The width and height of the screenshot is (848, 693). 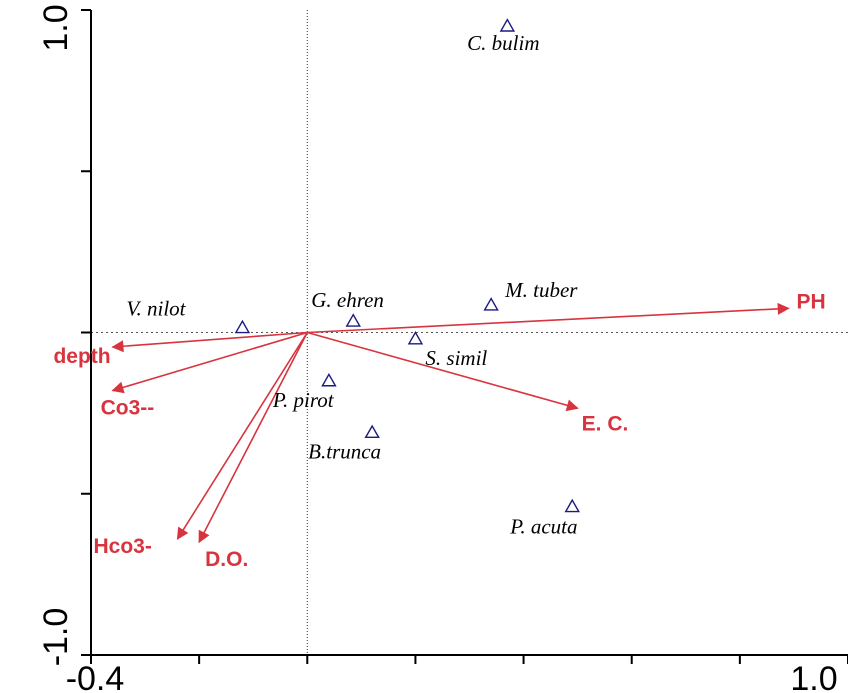 I want to click on species-label: G. ehren, so click(x=347, y=300).